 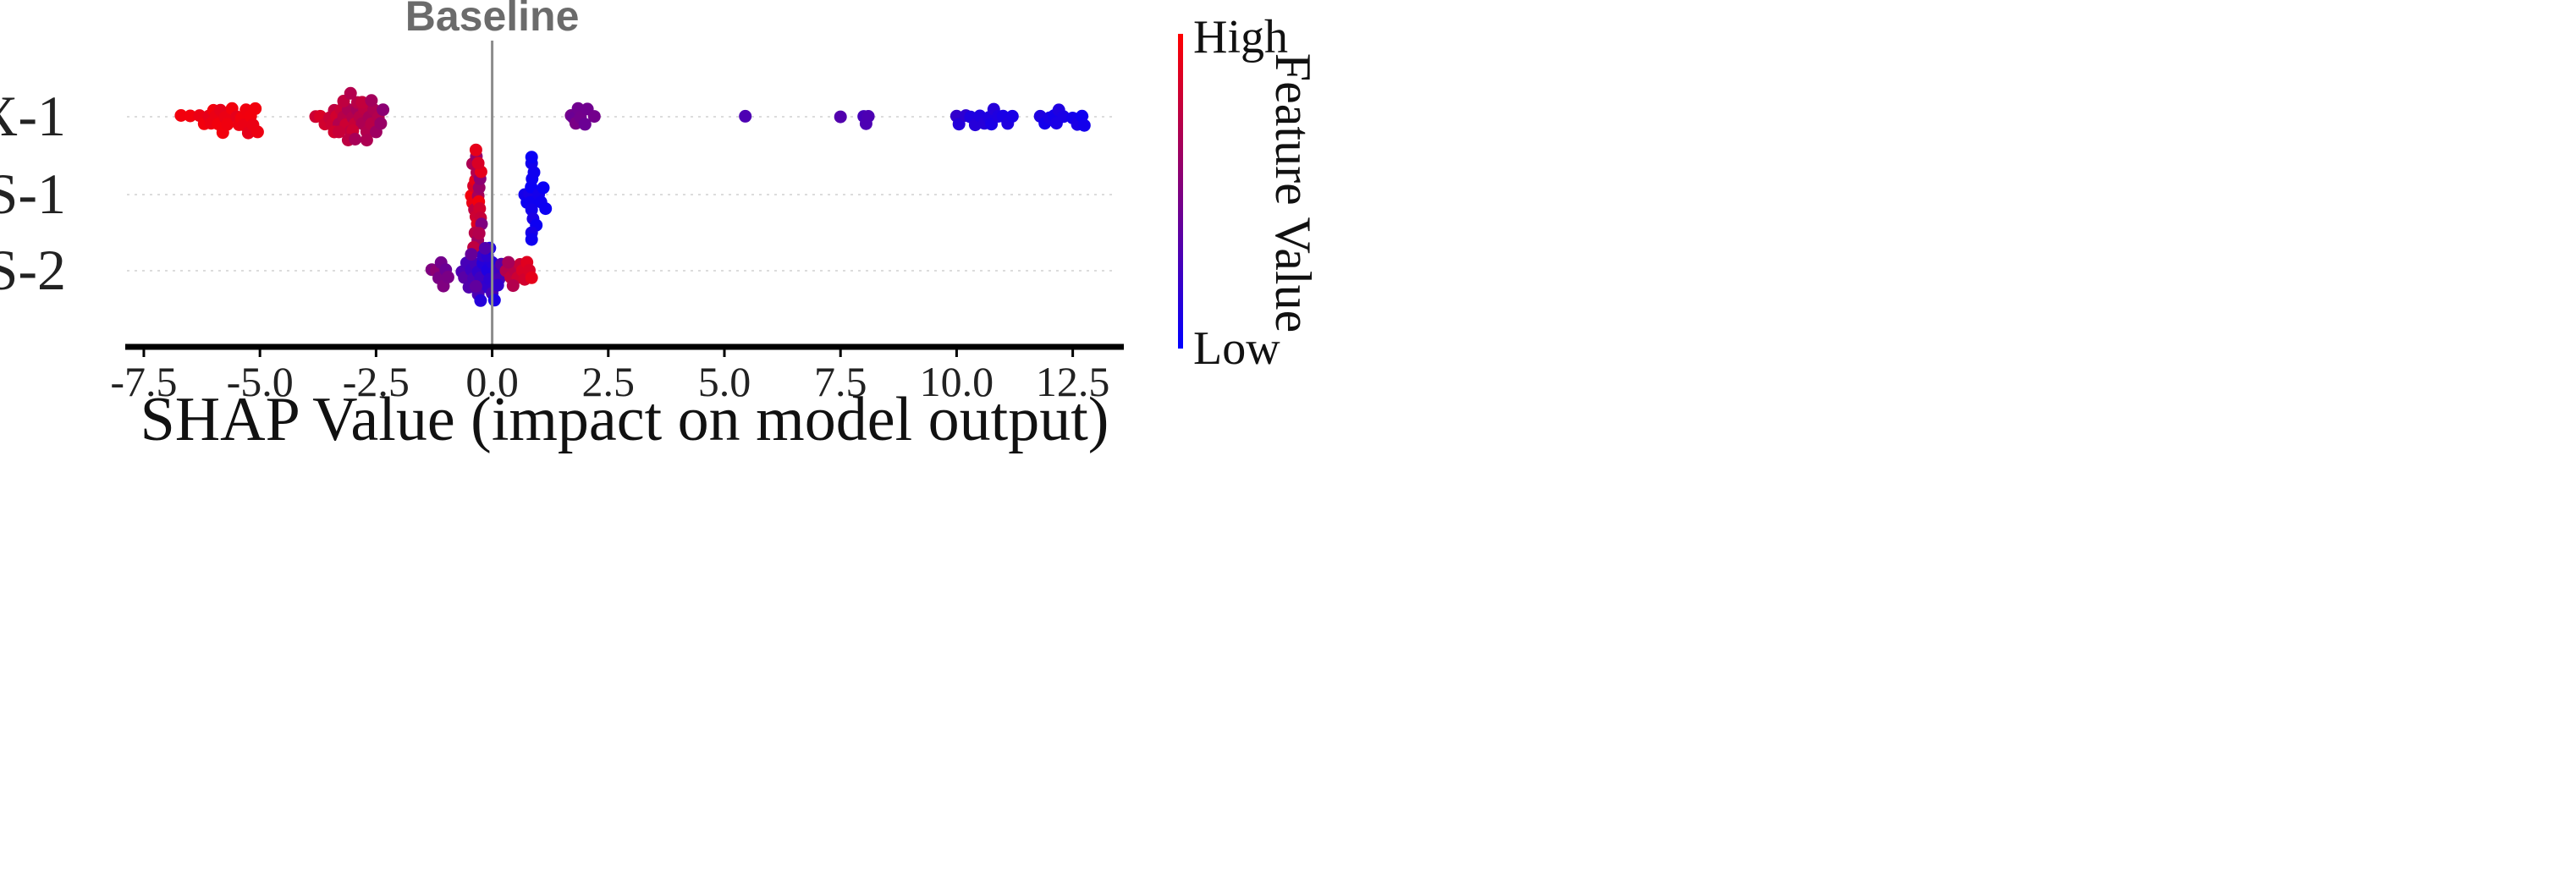 What do you see at coordinates (1240, 37) in the screenshot?
I see `colorbar-high-label: High` at bounding box center [1240, 37].